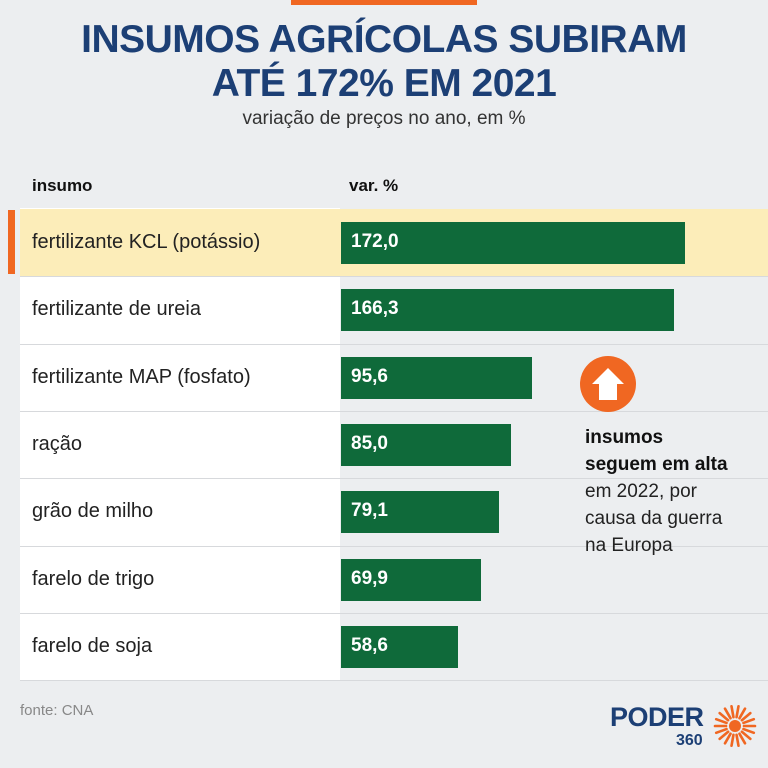  What do you see at coordinates (57, 443) in the screenshot?
I see `category-label: ração` at bounding box center [57, 443].